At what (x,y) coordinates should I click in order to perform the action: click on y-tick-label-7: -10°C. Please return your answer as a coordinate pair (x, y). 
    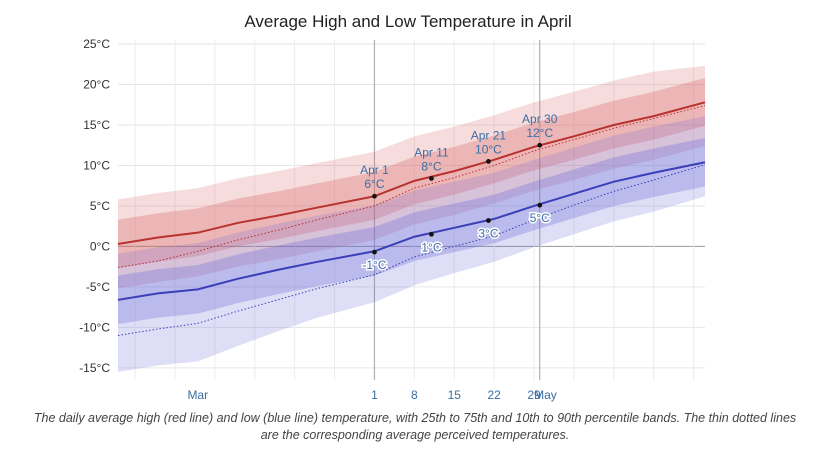
    Looking at the image, I should click on (94, 327).